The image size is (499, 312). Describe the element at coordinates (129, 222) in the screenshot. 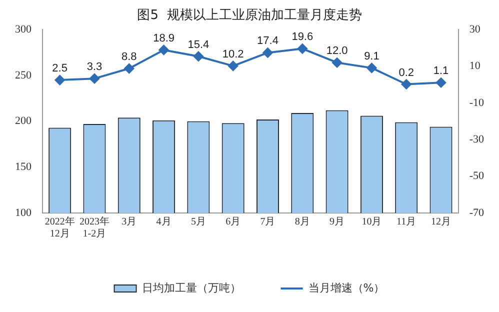

I see `x-tick-label: 3月` at that location.